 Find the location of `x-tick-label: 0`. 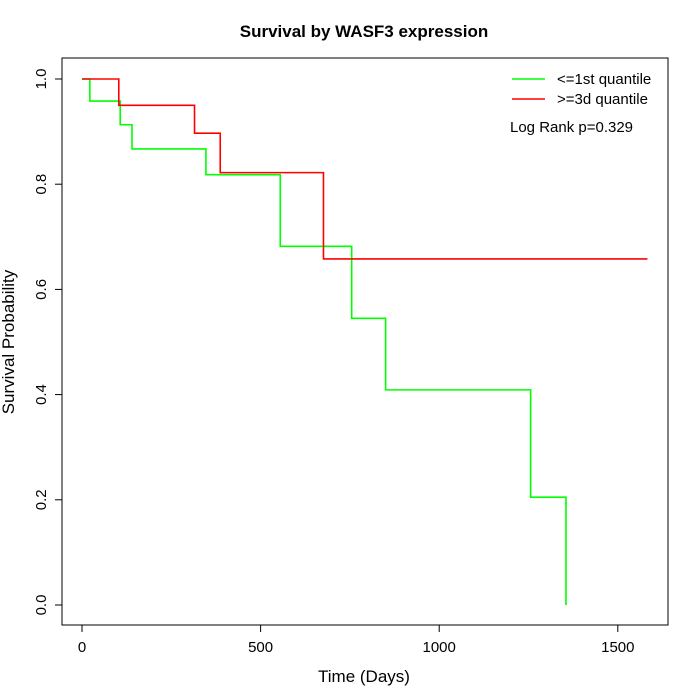

x-tick-label: 0 is located at coordinates (82, 647).